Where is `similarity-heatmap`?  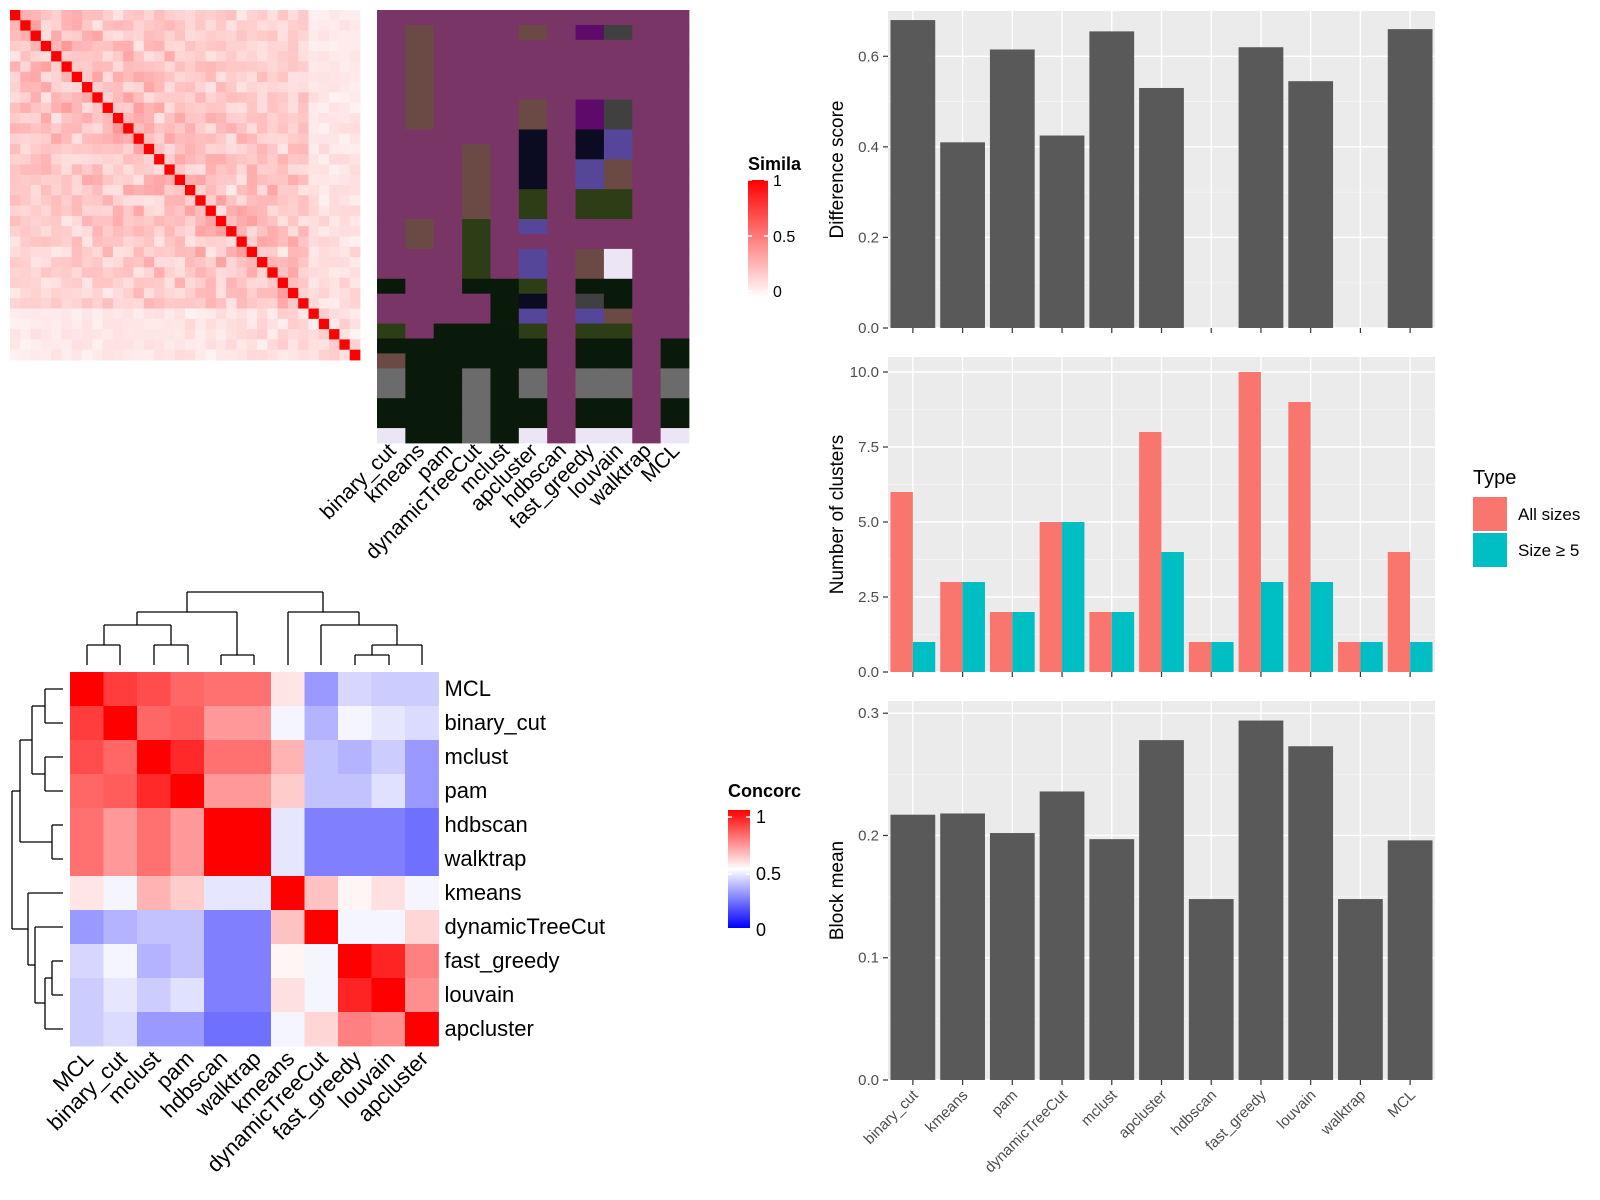 similarity-heatmap is located at coordinates (185, 185).